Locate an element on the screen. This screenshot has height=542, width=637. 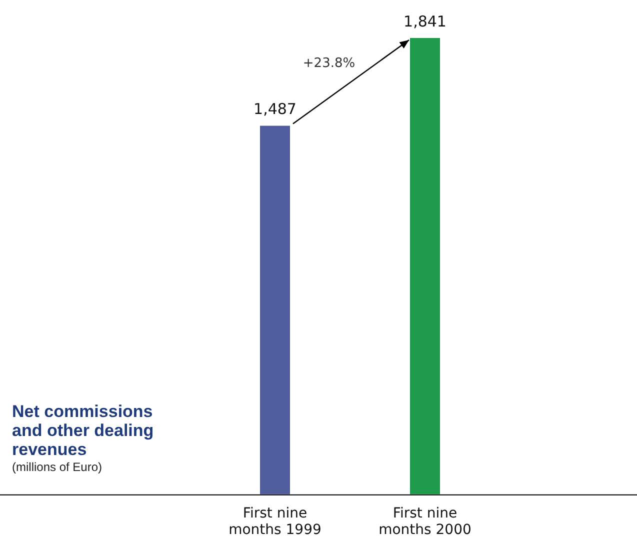
x-tick-label: First nine months 1999 is located at coordinates (275, 521).